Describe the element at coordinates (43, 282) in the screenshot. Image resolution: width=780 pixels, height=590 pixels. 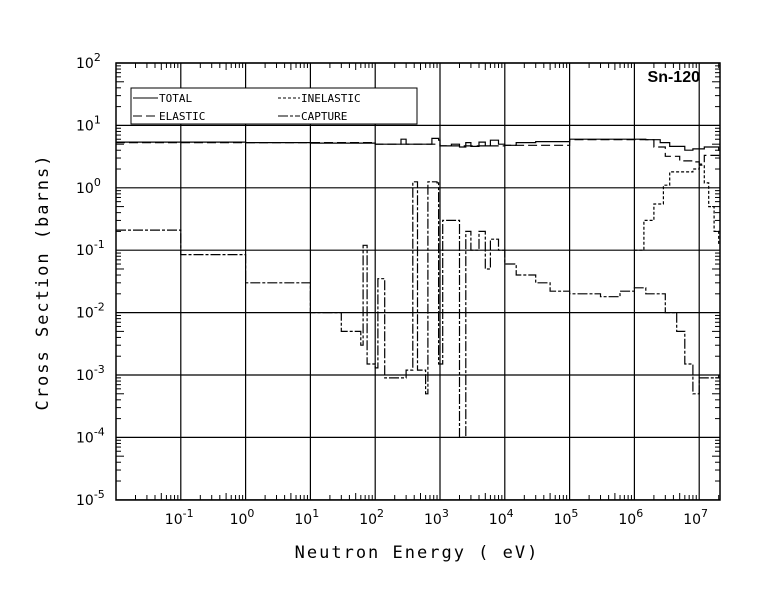
I see `y-axis-title: Cross Section (barns)` at that location.